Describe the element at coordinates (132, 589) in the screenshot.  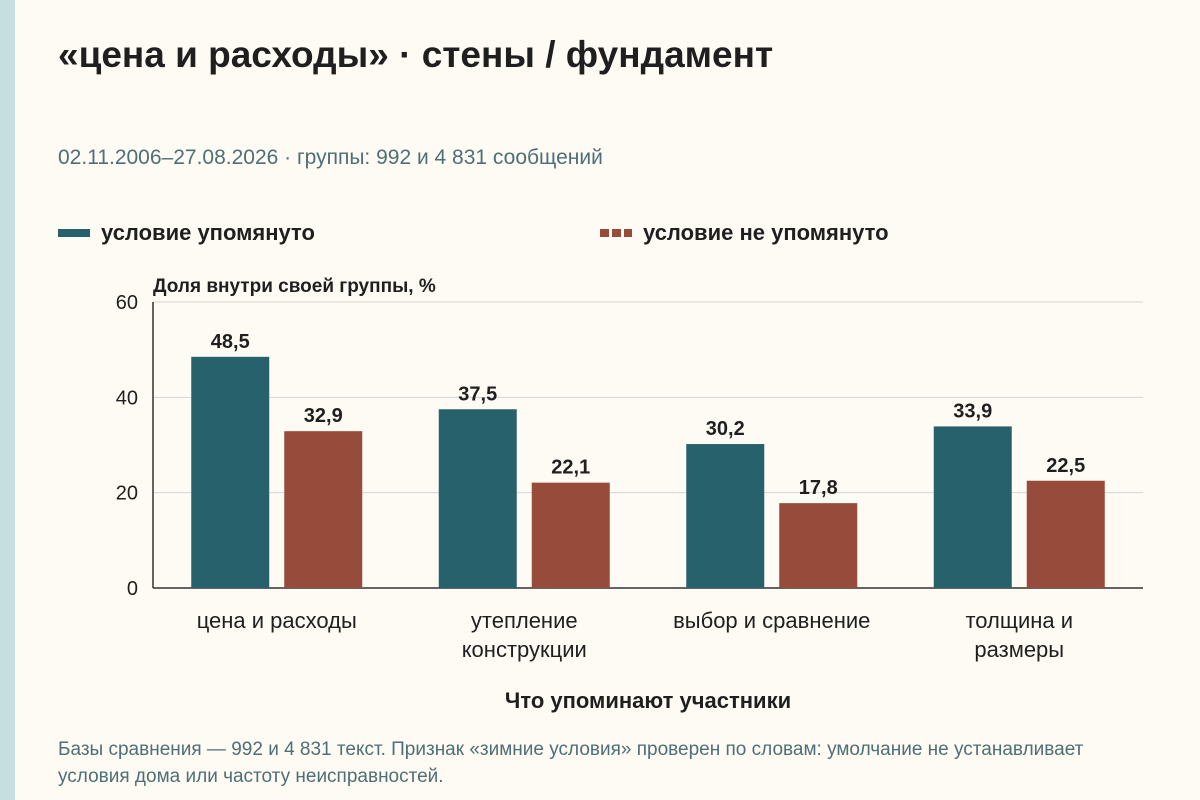
I see `y-tick-label: 0` at that location.